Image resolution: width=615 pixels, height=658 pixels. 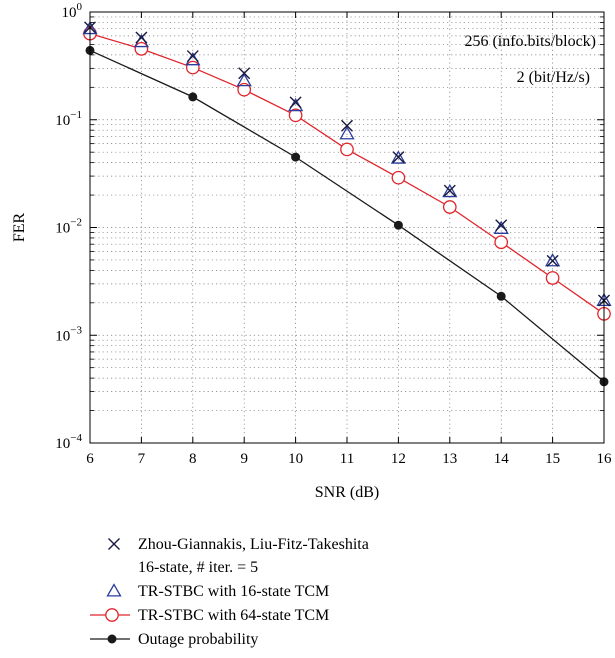 I want to click on annotation-spectral-efficiency: 2 (bit/Hz/s), so click(x=553, y=77).